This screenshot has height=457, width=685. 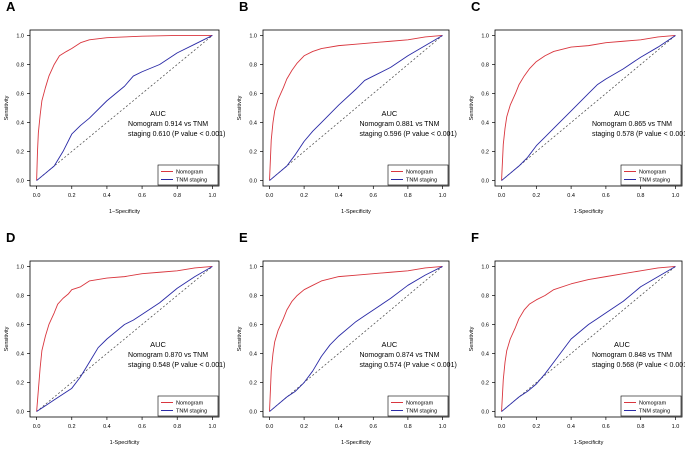 I want to click on auc-tnm-text: staging 0.610 (P value < 0.001), so click(x=176, y=134).